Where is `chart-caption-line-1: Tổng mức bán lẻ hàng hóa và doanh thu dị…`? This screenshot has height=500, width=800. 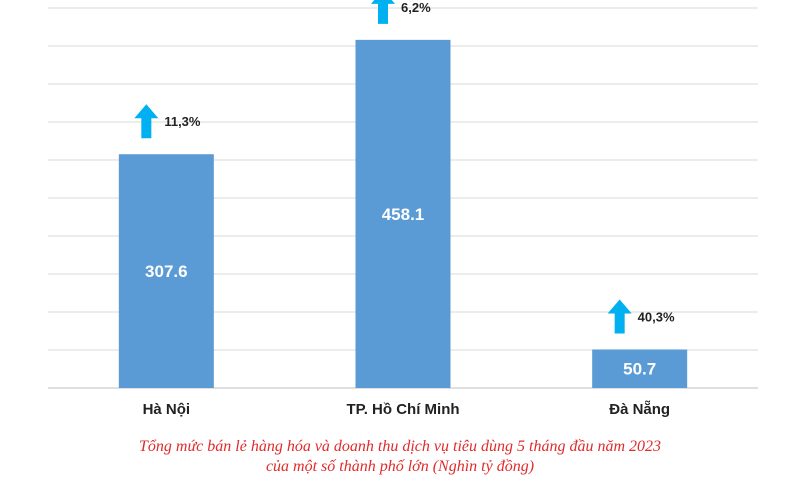 chart-caption-line-1: Tổng mức bán lẻ hàng hóa và doanh thu dị… is located at coordinates (399, 446).